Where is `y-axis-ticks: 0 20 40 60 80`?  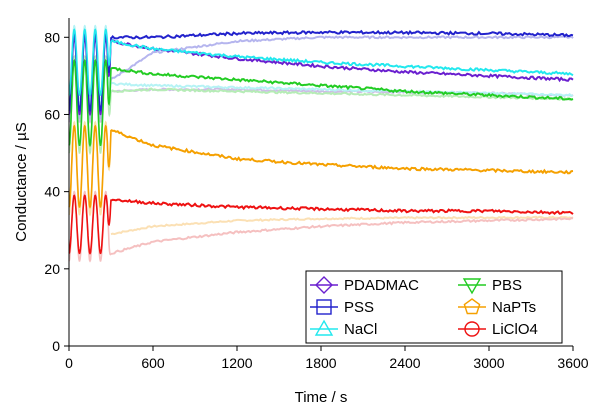 y-axis-ticks: 0 20 40 60 80 is located at coordinates (56, 191).